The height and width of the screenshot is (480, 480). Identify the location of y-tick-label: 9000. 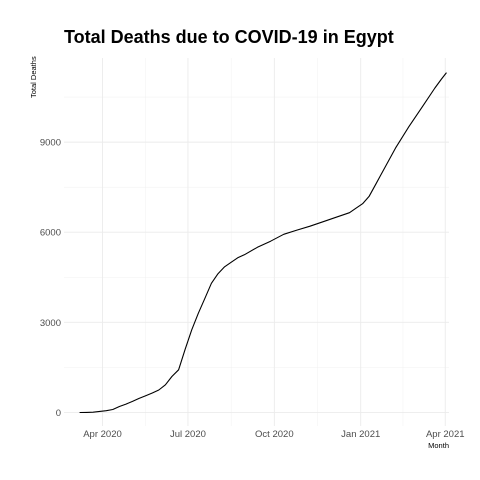
(50, 143).